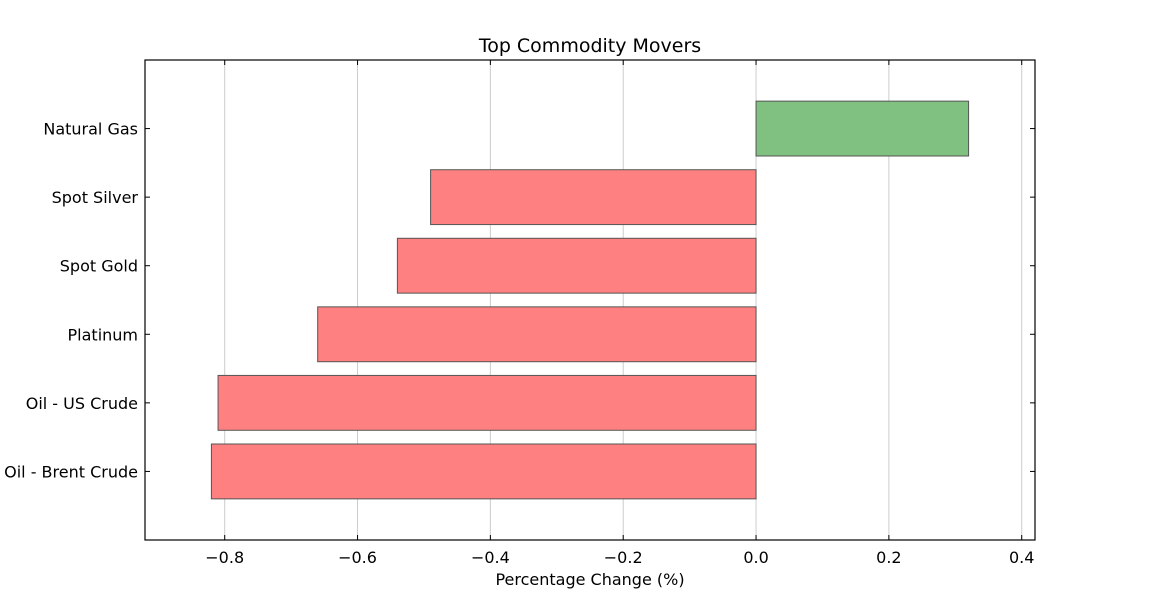 This screenshot has width=1150, height=600. Describe the element at coordinates (589, 579) in the screenshot. I see `x-axis-label: Percentage Change (%)` at that location.